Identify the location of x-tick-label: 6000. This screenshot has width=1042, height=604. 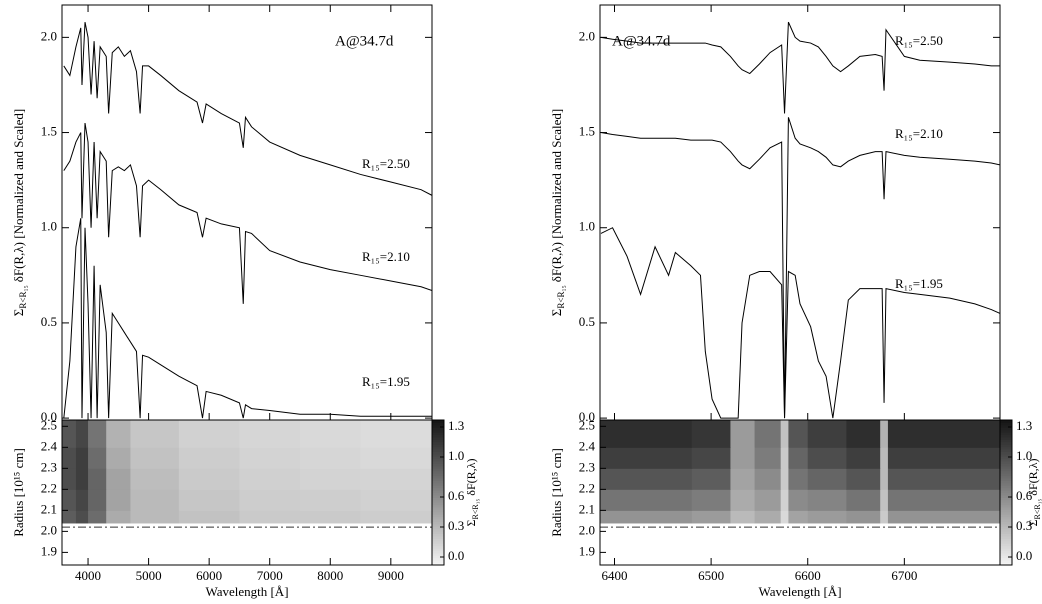
(209, 575).